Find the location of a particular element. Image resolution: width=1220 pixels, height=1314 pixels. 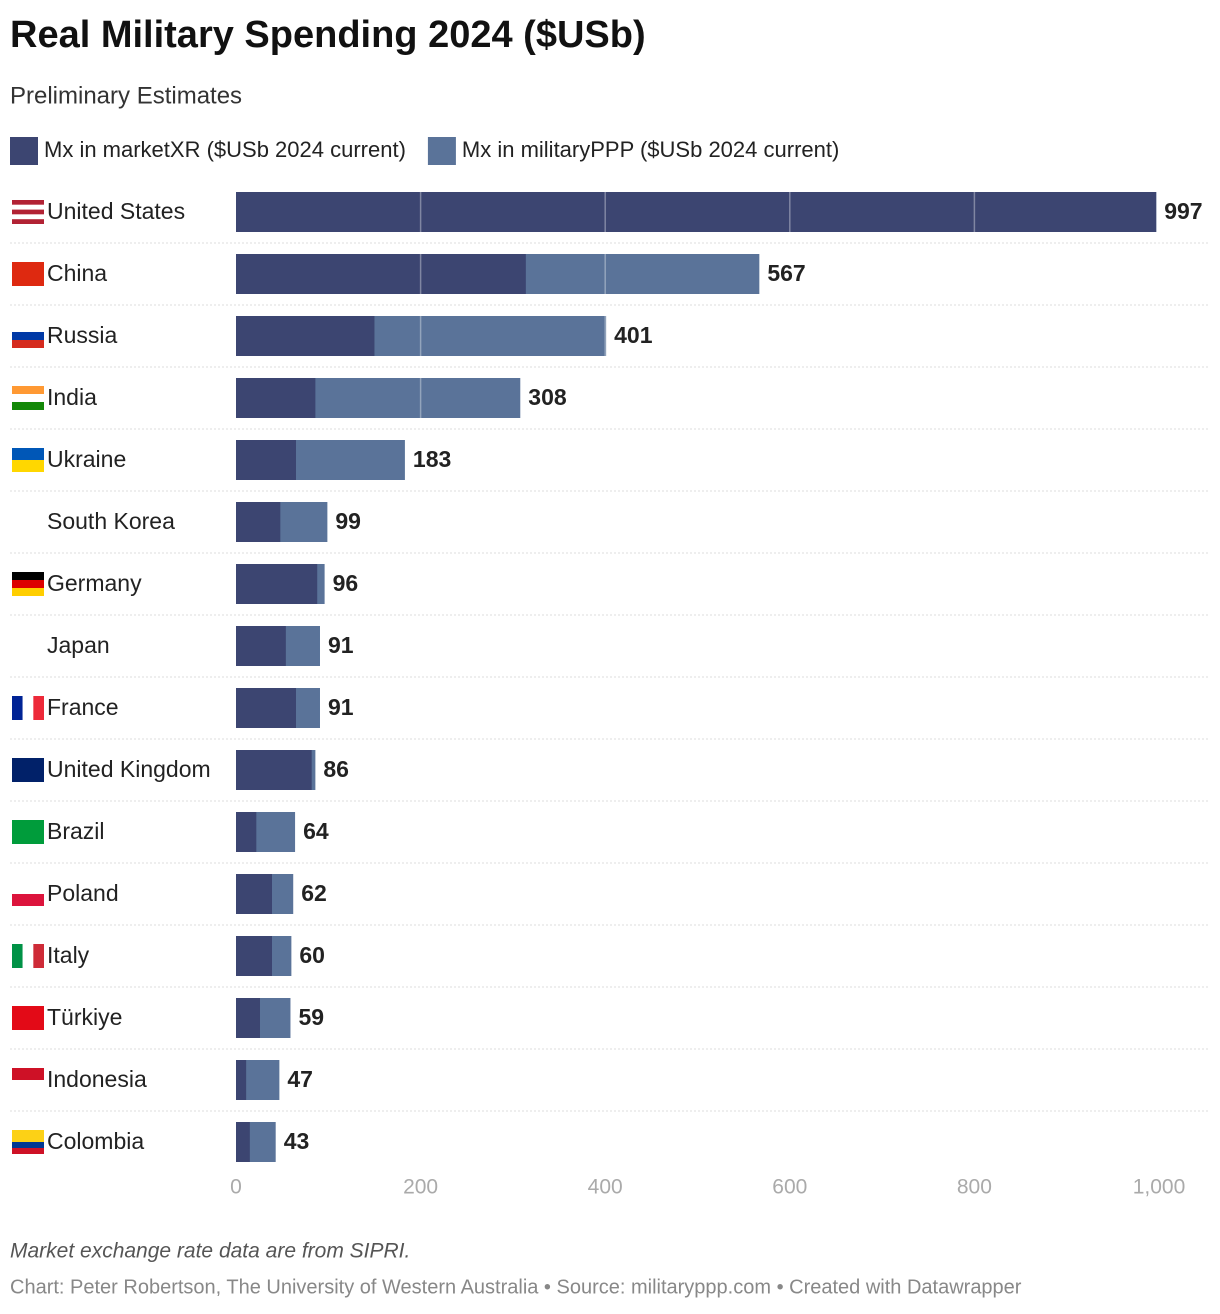

category-label: United States is located at coordinates (116, 211).